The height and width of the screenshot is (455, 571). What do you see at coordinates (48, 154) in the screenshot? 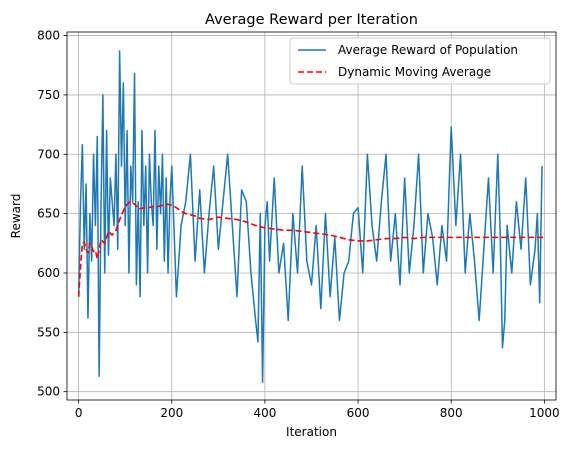
I see `y-tick-label: 700` at bounding box center [48, 154].